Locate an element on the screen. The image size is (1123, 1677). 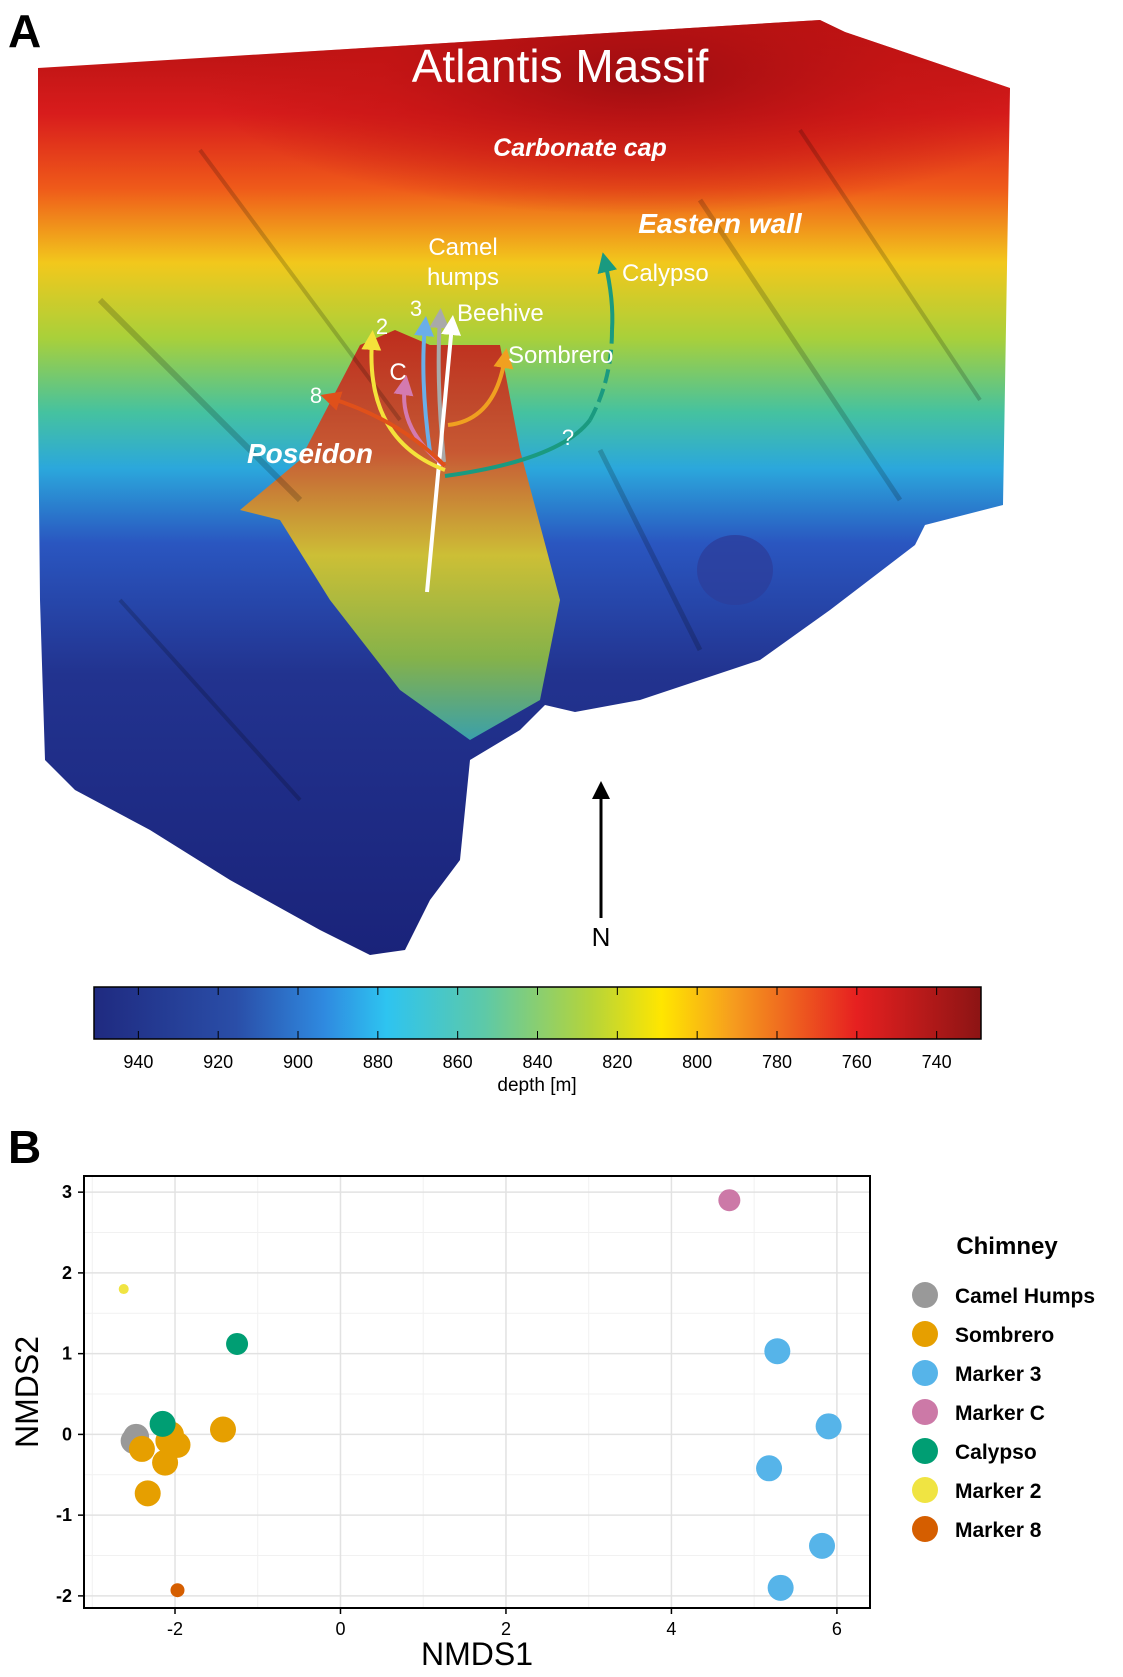
carbonate-cap-label: Carbonate cap is located at coordinates (580, 148).